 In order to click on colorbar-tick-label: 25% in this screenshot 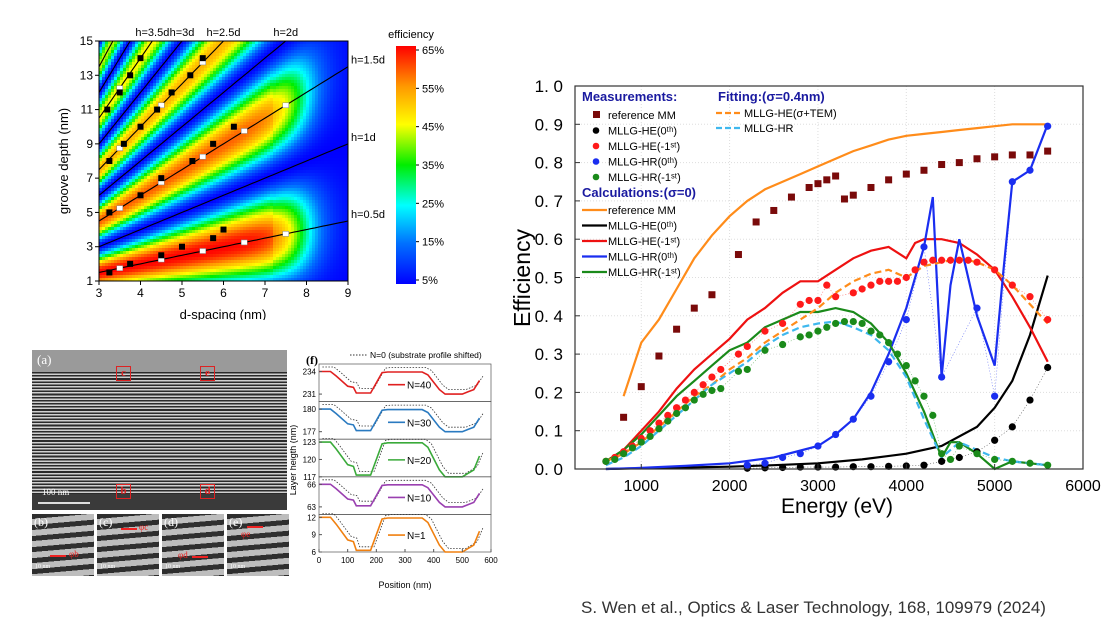, I will do `click(433, 204)`.